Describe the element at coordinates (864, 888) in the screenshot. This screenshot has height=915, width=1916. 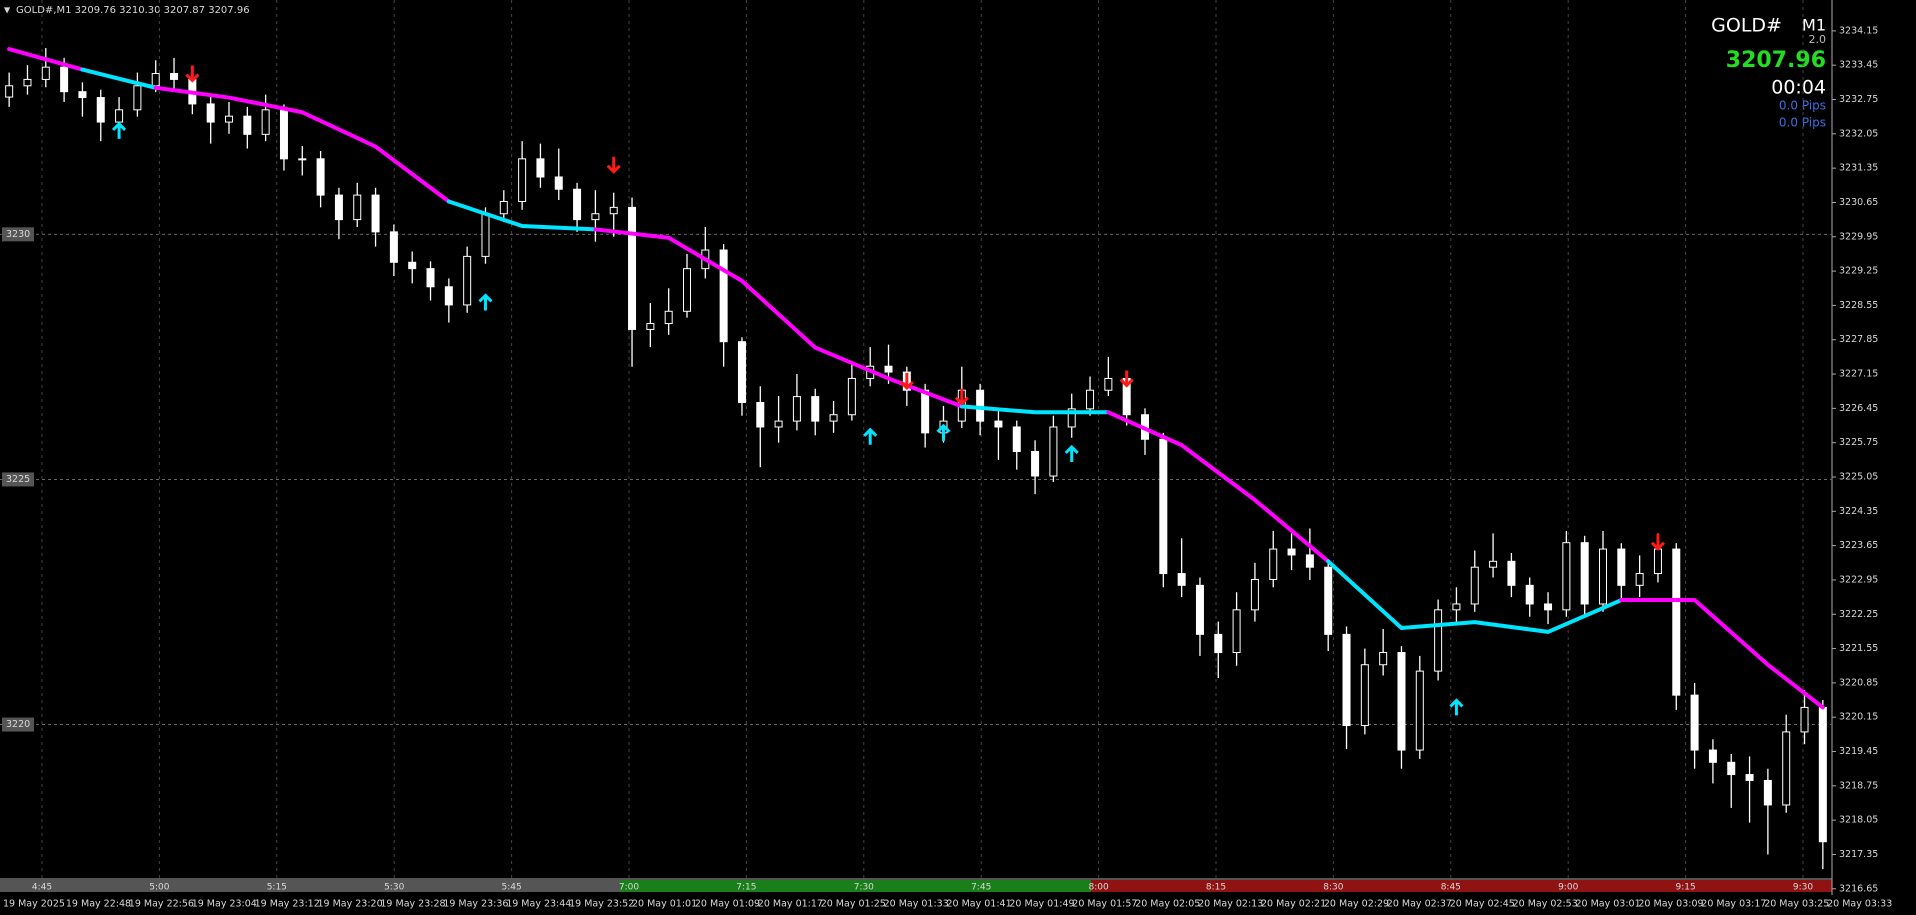
I see `session-label: 7:30` at that location.